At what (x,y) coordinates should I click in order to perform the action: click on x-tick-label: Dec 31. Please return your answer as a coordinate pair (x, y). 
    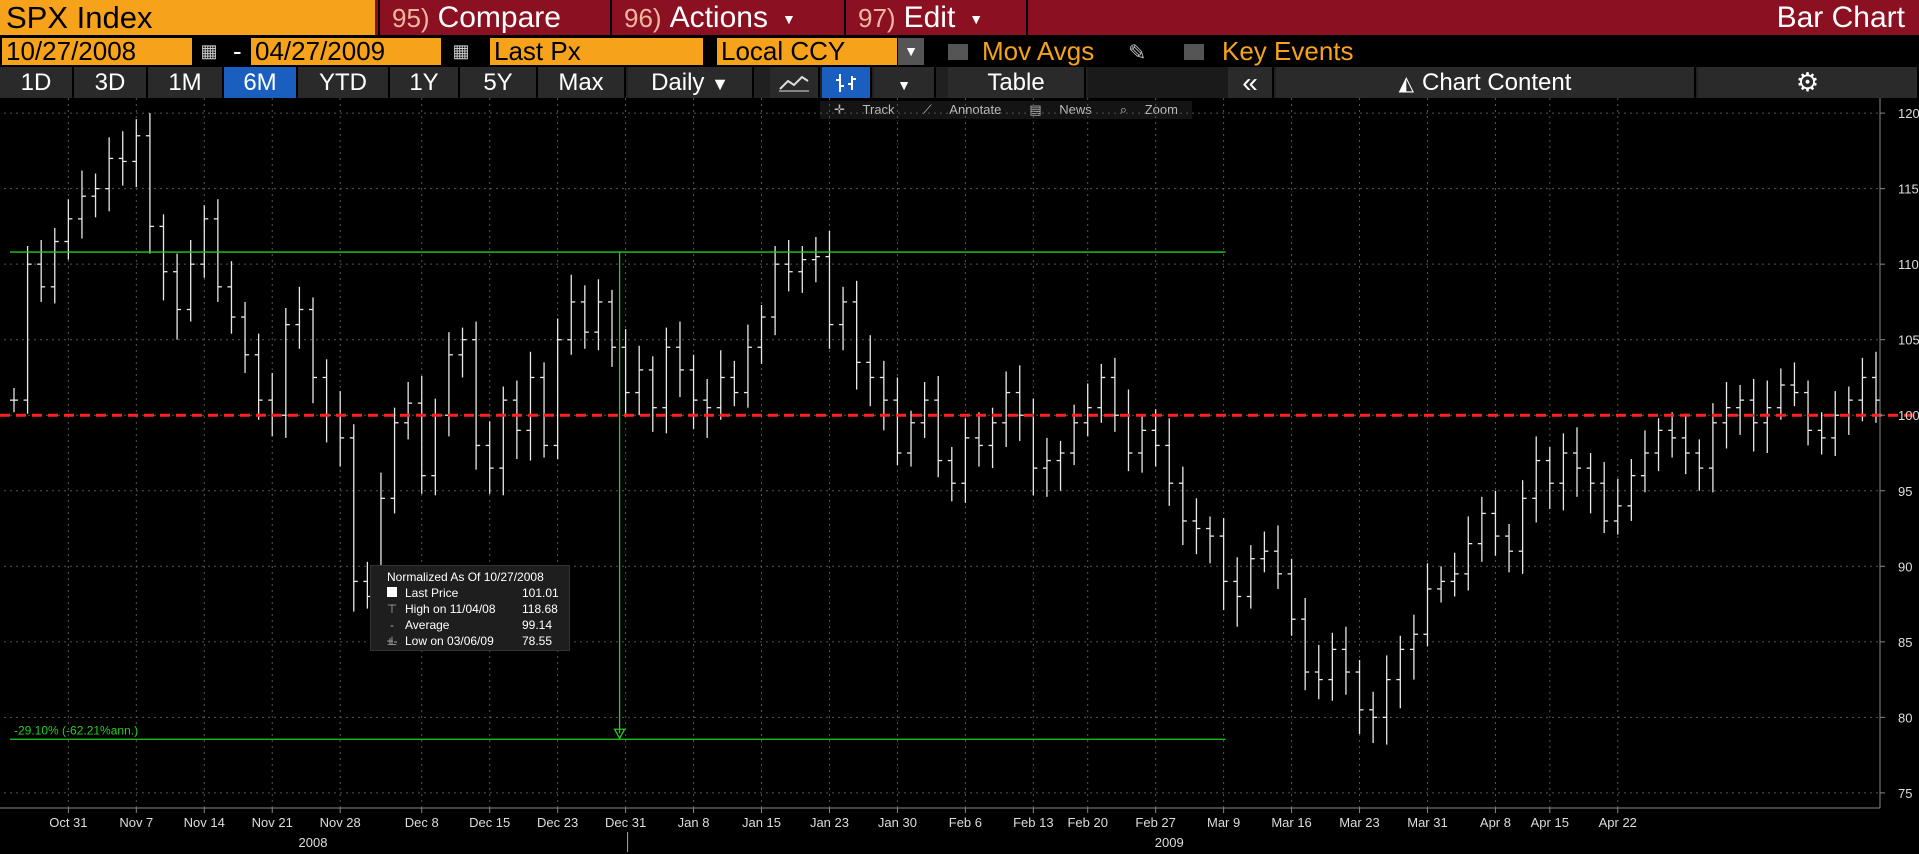
    Looking at the image, I should click on (625, 822).